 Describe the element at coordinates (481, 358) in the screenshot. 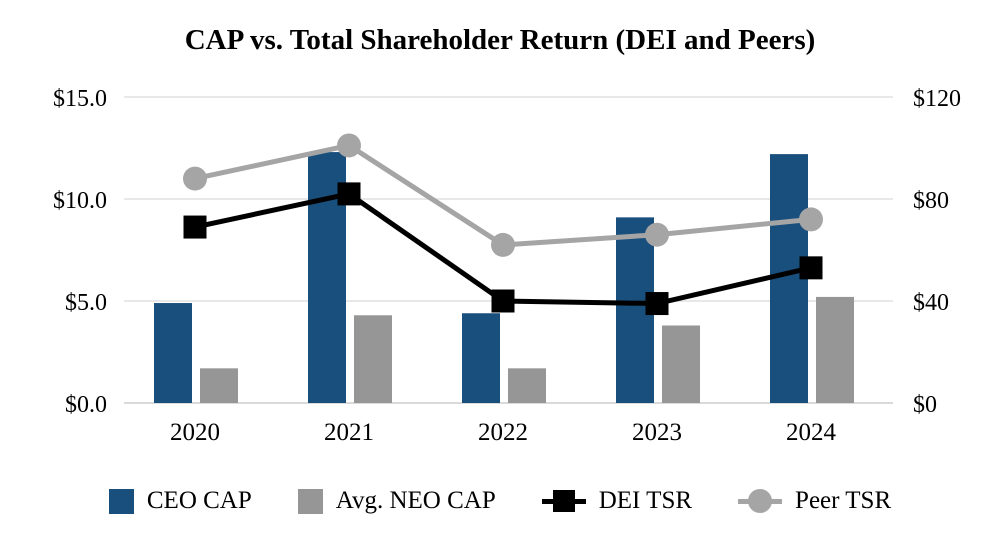

I see `bar-ceo-cap-2022` at that location.